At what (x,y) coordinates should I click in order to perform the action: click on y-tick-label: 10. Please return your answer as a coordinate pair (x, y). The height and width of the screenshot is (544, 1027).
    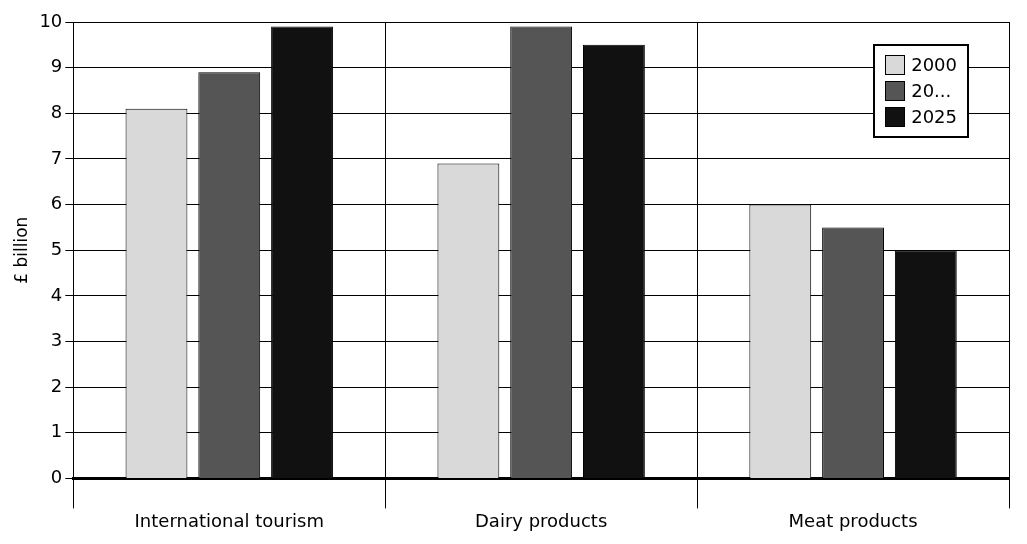
    Looking at the image, I should click on (51, 20).